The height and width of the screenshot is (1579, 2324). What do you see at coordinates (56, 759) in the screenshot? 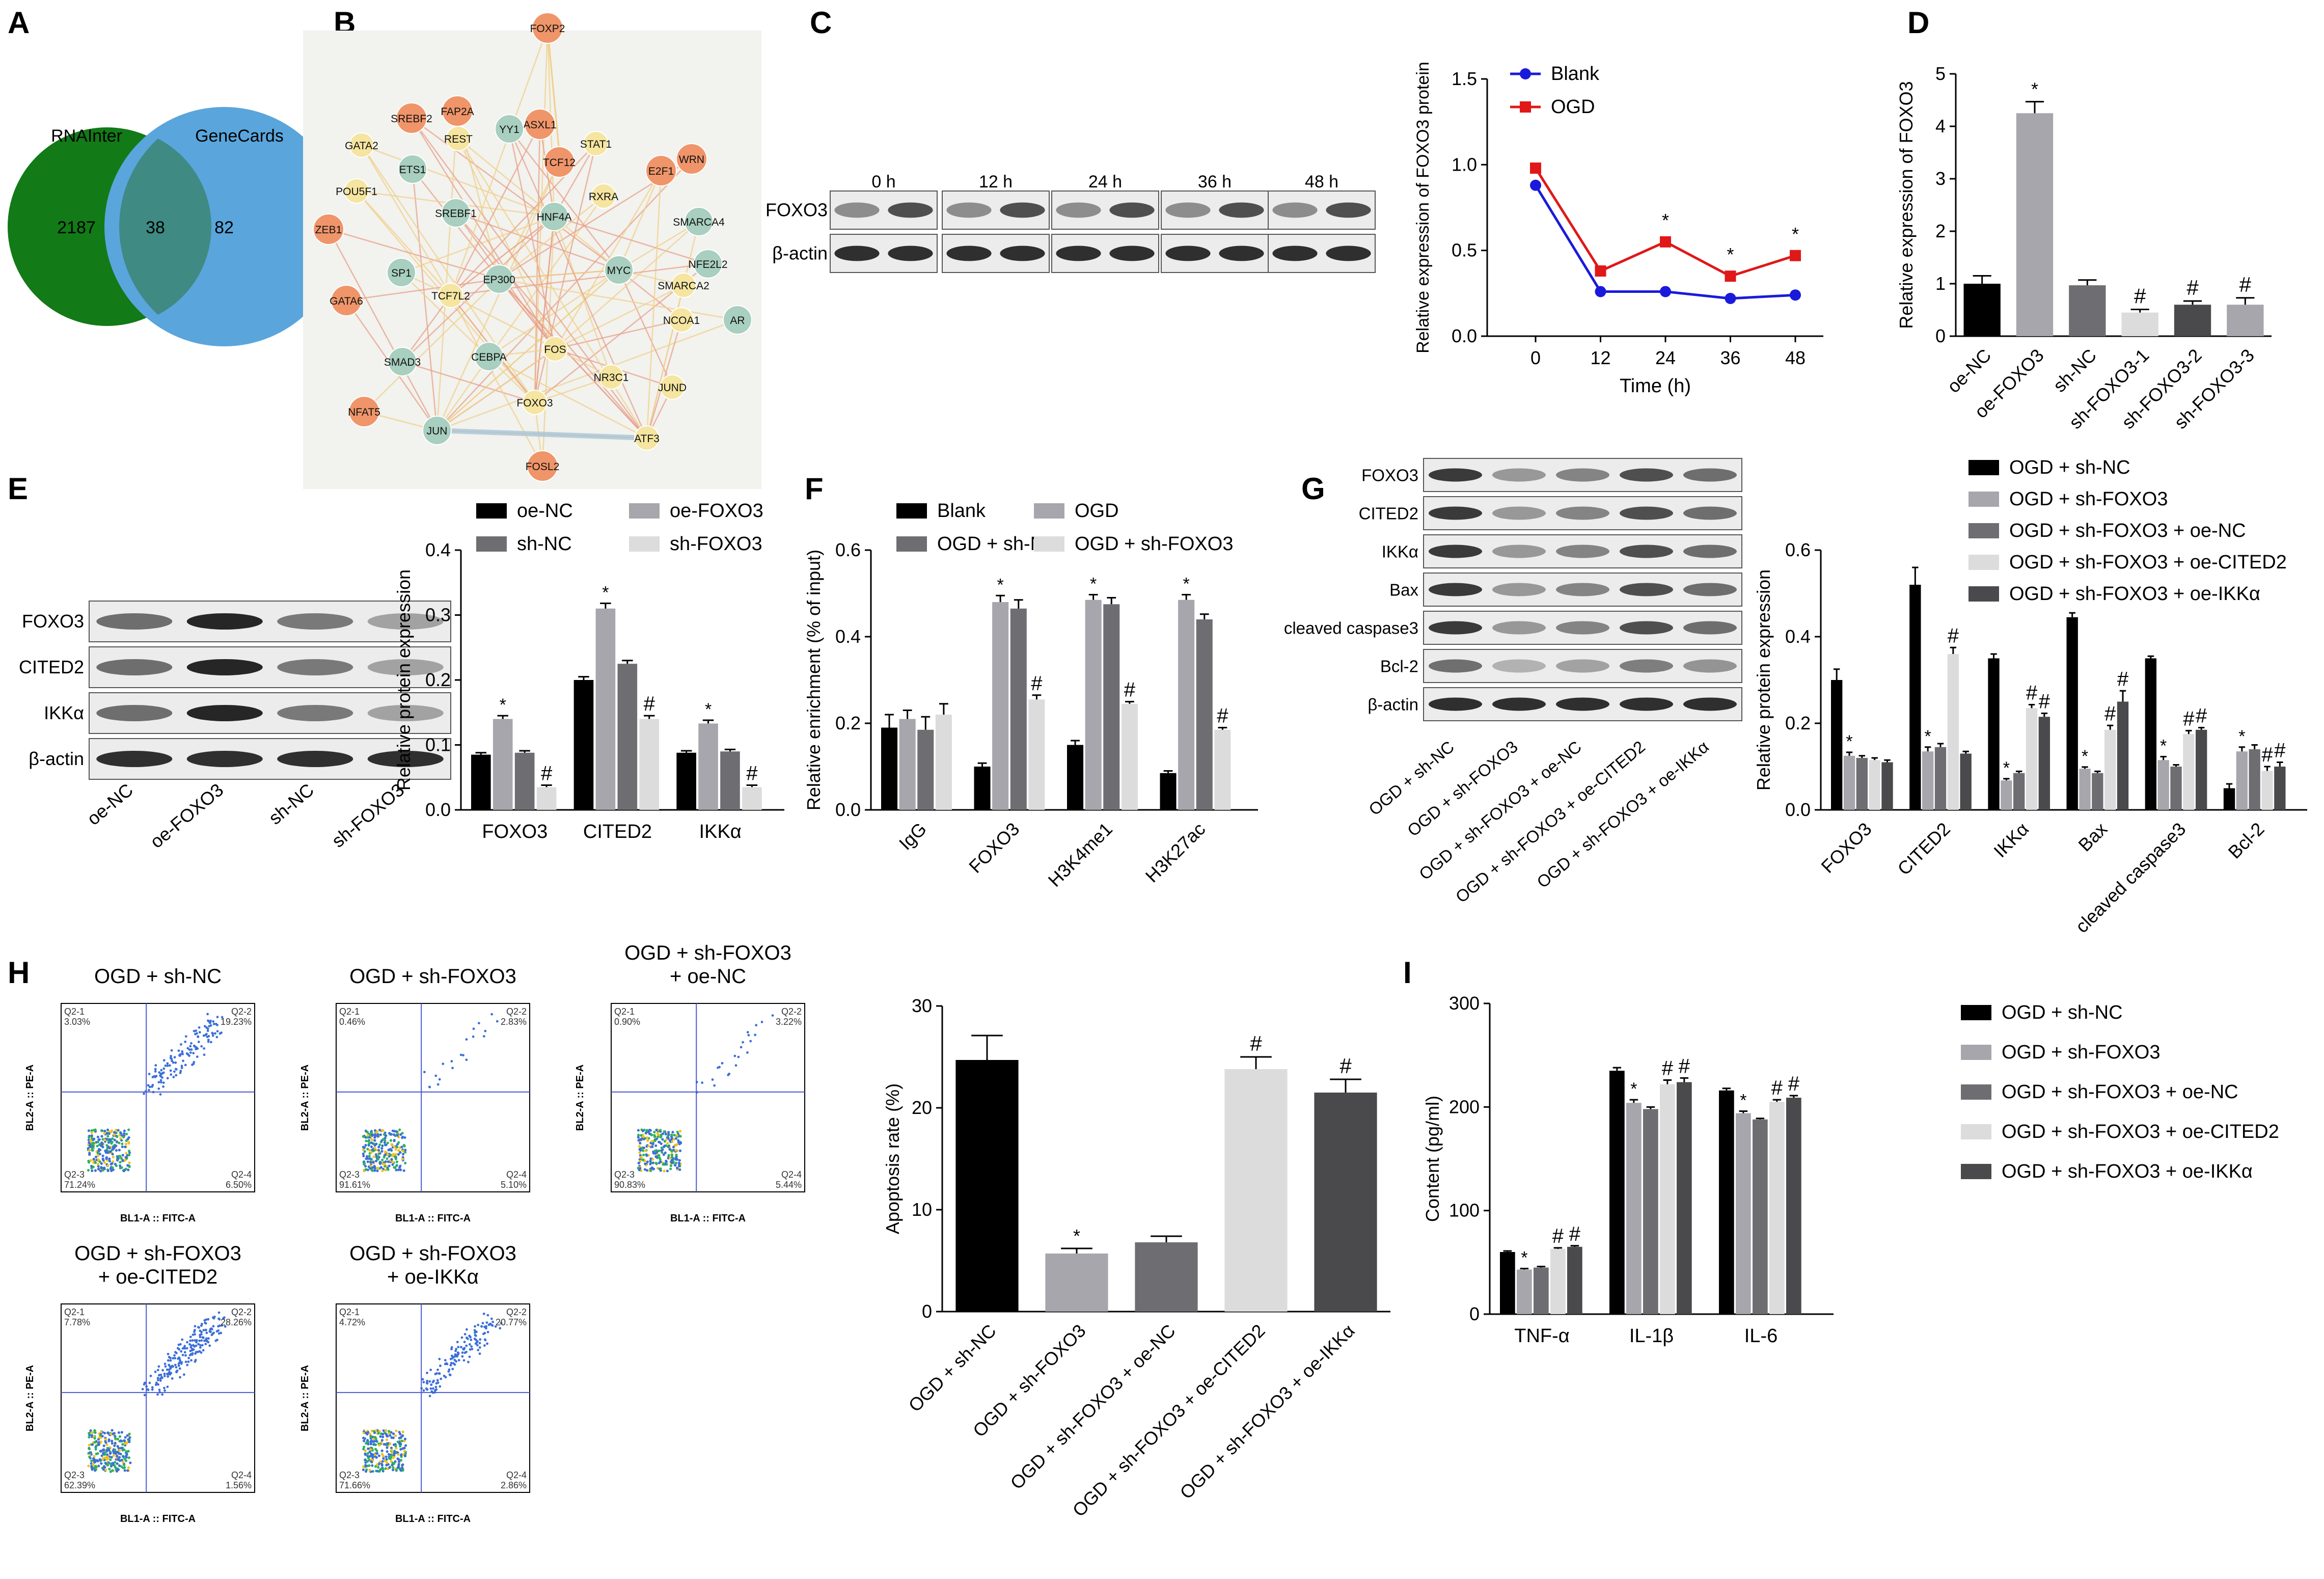
I see `blot-row-label: β-actin` at bounding box center [56, 759].